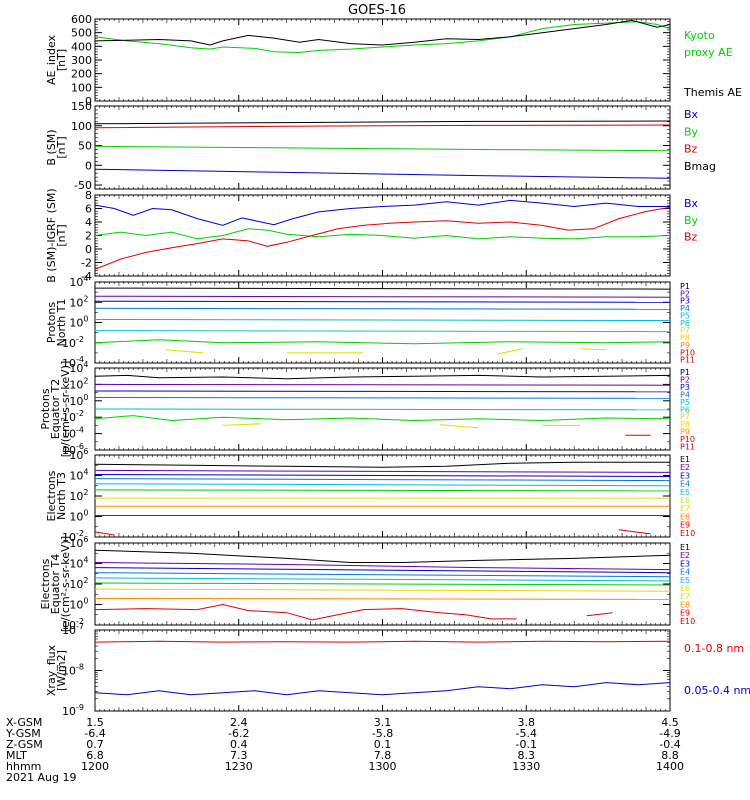 The height and width of the screenshot is (800, 750). I want to click on panel-bsm: -50 0 50 100 150 B (SM)[nT] Bx By Bz Bmag, so click(380, 146).